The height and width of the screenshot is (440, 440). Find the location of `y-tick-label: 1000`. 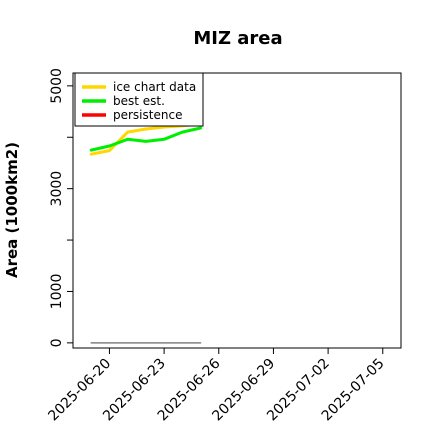

y-tick-label: 1000 is located at coordinates (57, 292).